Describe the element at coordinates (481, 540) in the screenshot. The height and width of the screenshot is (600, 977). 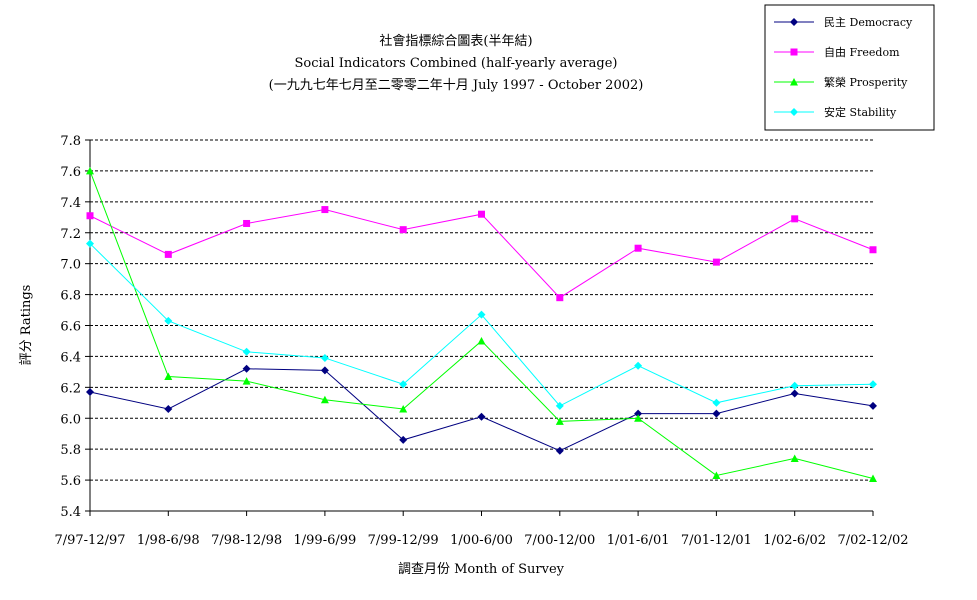
I see `x-tick-label: 1/00-6/00` at that location.